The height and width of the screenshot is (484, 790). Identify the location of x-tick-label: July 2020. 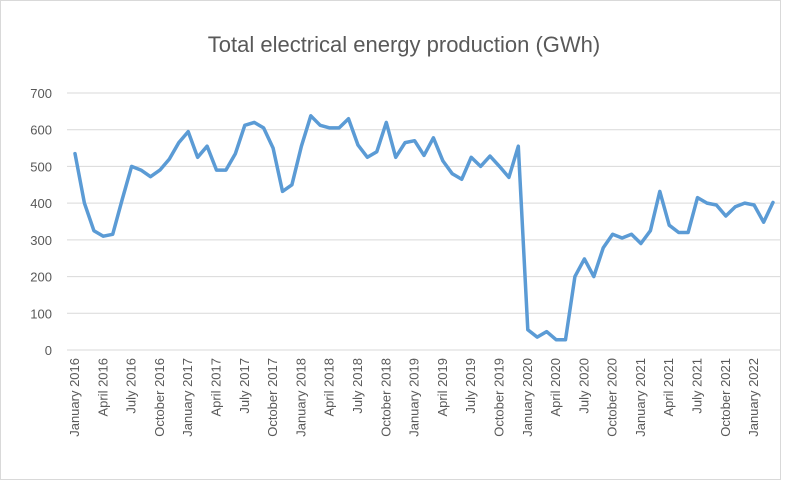
(583, 386).